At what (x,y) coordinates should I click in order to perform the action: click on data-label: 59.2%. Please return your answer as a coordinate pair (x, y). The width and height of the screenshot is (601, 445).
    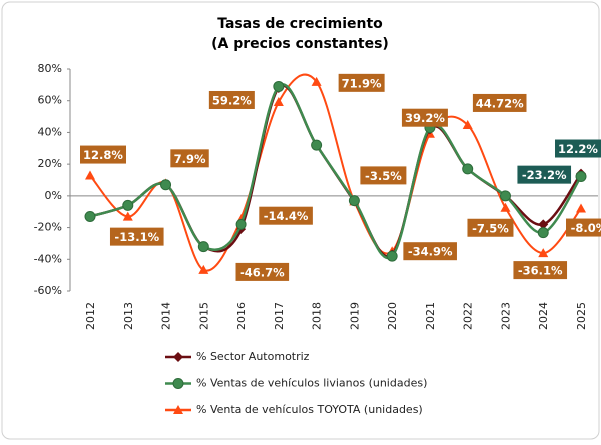
    Looking at the image, I should click on (232, 100).